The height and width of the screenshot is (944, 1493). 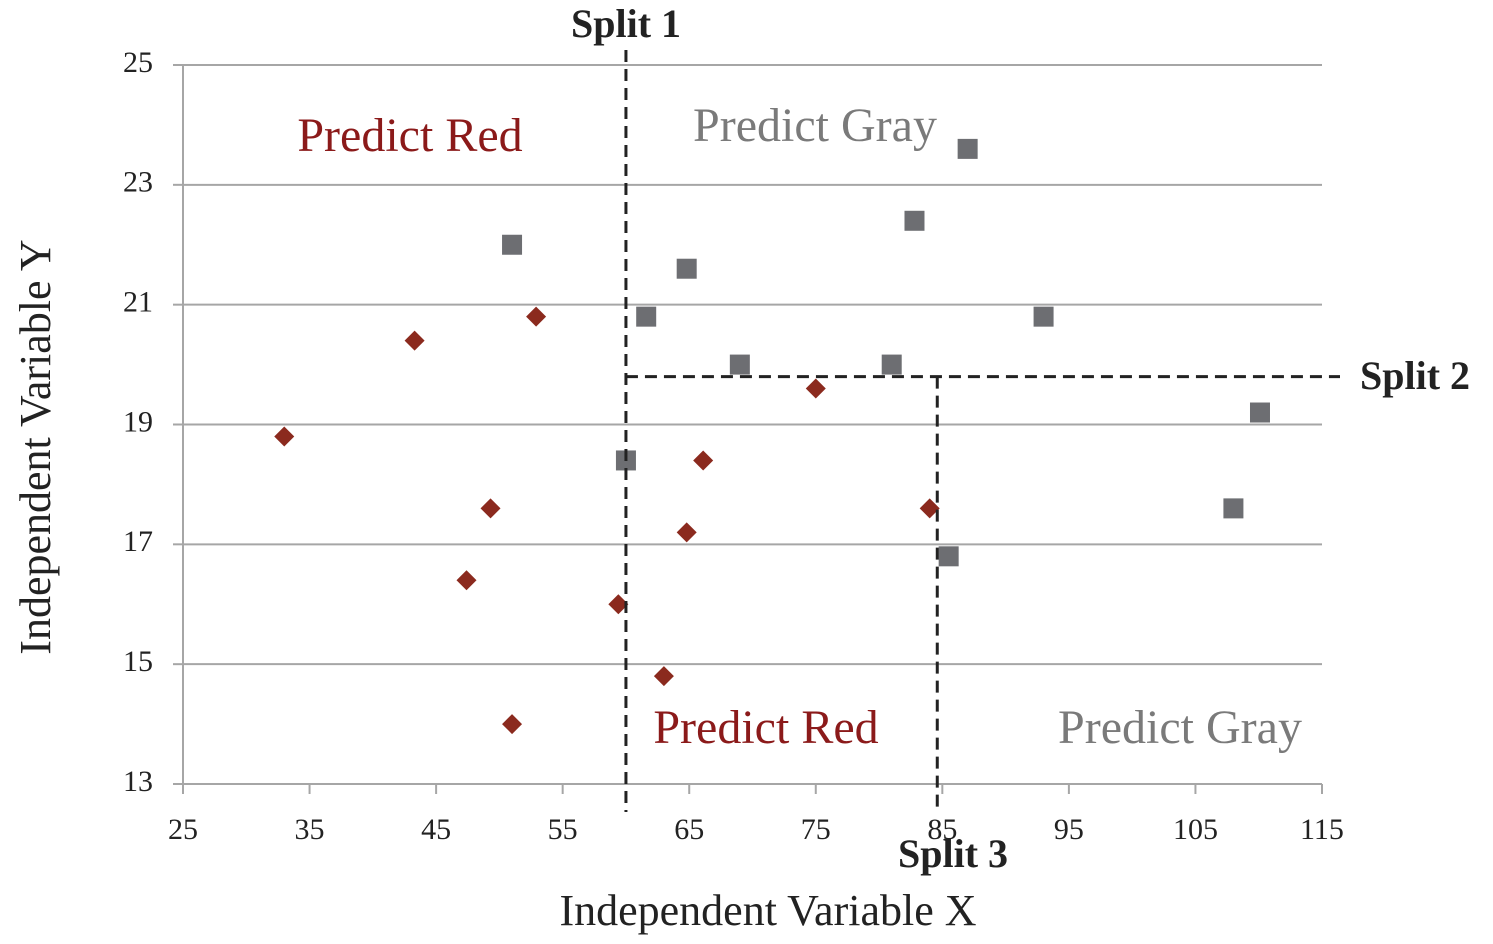 What do you see at coordinates (1415, 375) in the screenshot?
I see `split-label: Split 2` at bounding box center [1415, 375].